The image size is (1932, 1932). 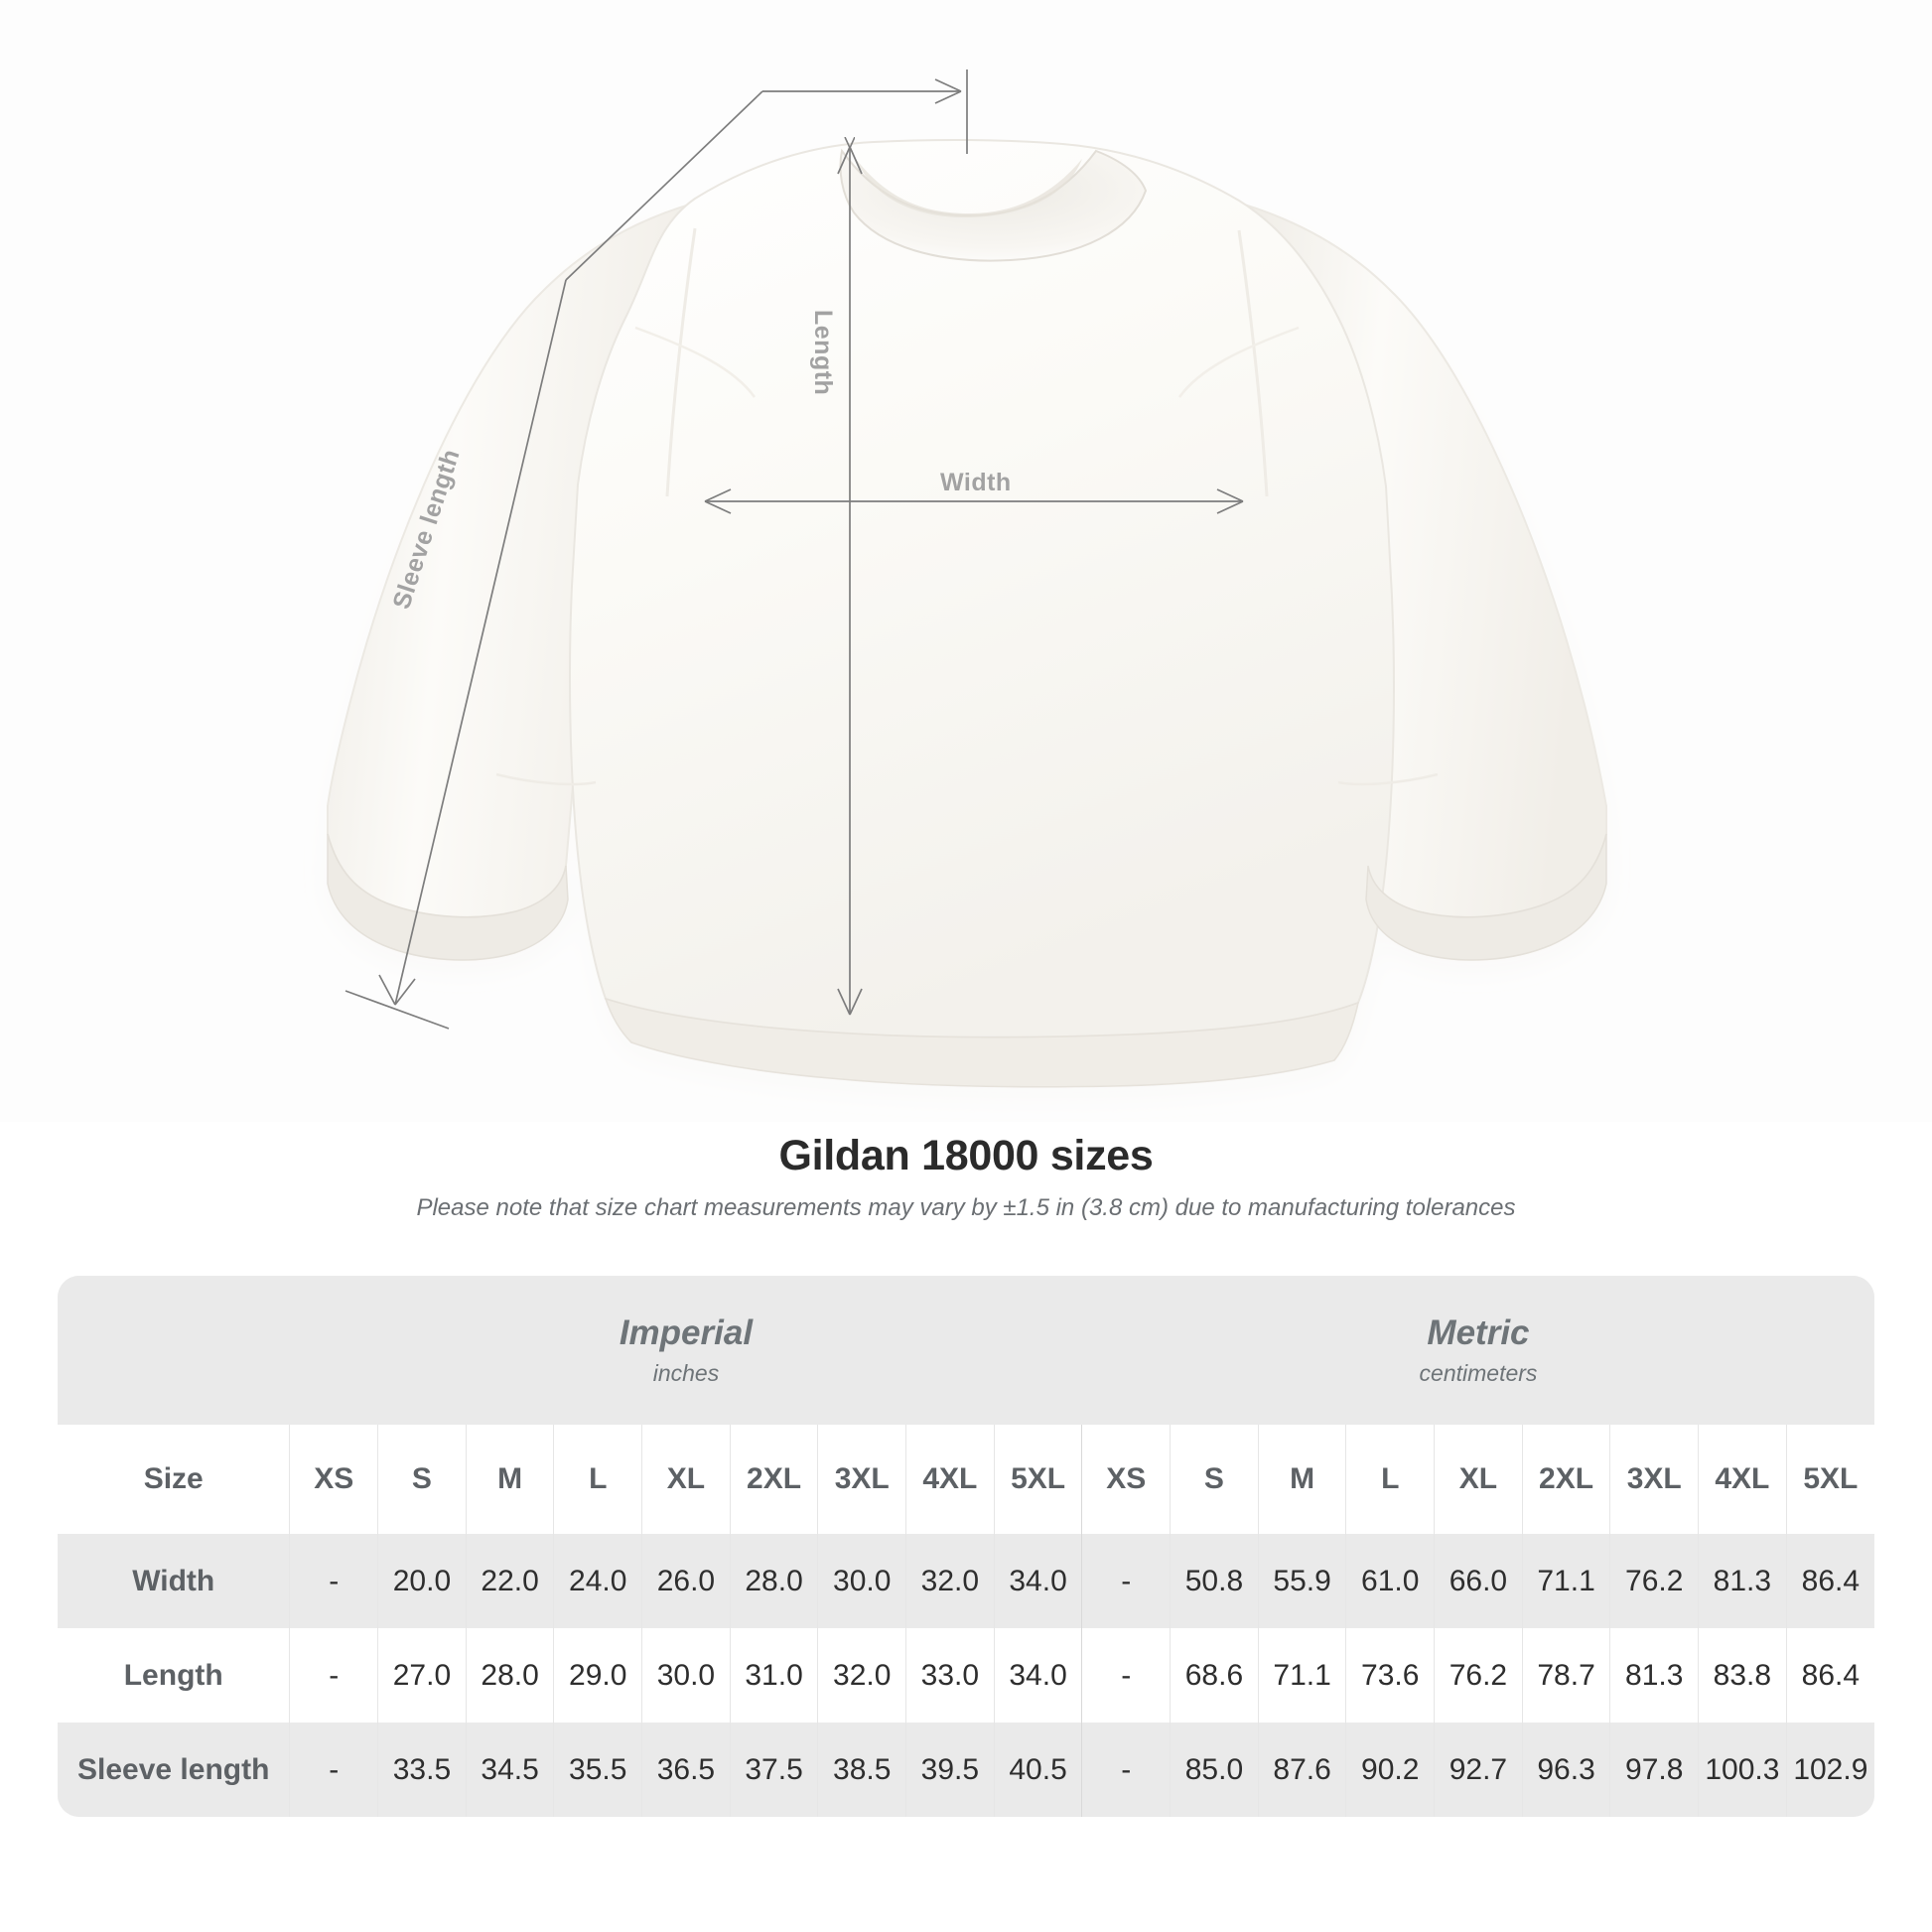 I want to click on size-col-imperial-7: 4XL, so click(x=950, y=1480).